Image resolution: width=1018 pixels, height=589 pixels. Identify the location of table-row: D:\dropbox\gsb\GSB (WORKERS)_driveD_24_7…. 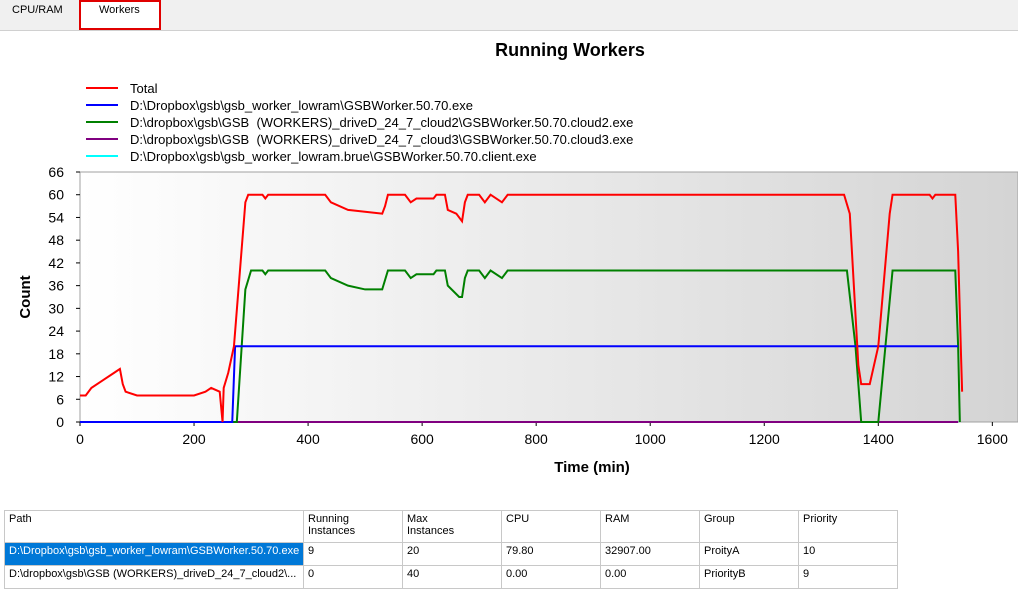
(451, 577).